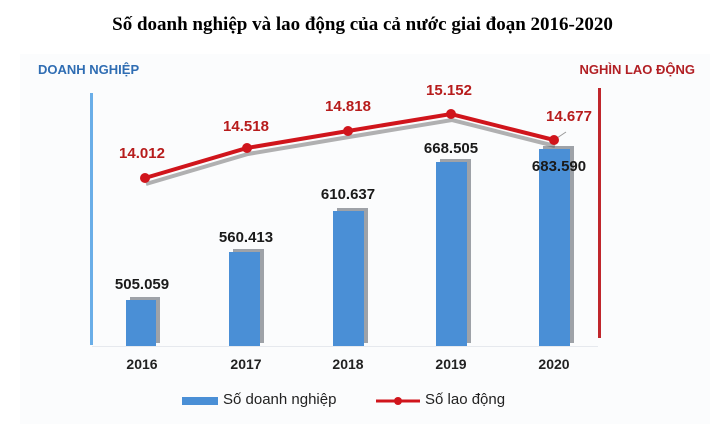 The height and width of the screenshot is (434, 725). I want to click on legend-bar-swatch, so click(200, 401).